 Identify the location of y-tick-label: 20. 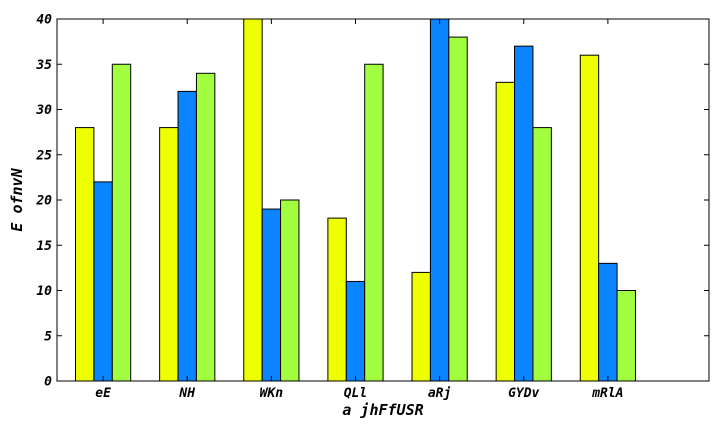
(43, 201).